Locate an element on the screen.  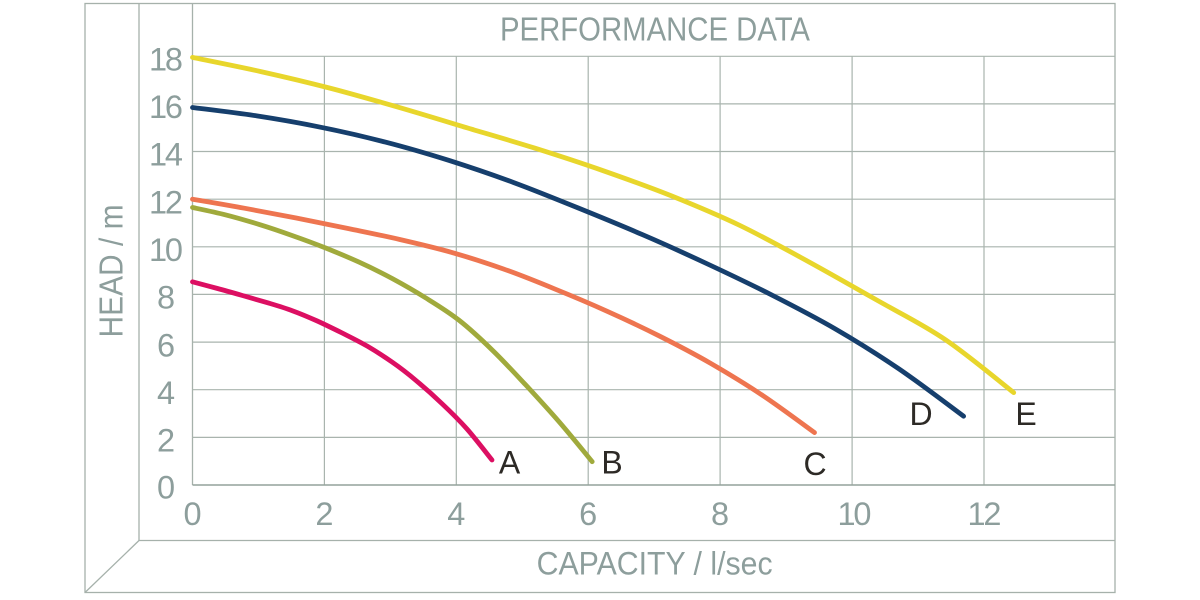
svg-text: E is located at coordinates (1025, 414).